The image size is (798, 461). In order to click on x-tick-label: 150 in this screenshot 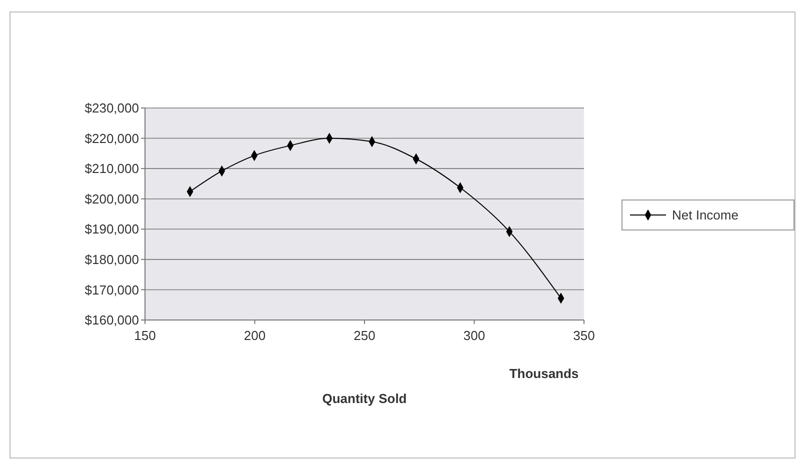, I will do `click(145, 335)`.